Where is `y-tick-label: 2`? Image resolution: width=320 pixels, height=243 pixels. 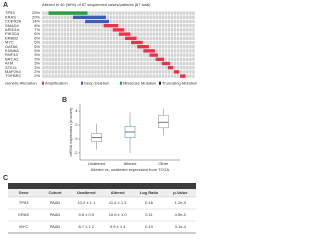
y-tick-label: 2 is located at coordinates (76, 124).